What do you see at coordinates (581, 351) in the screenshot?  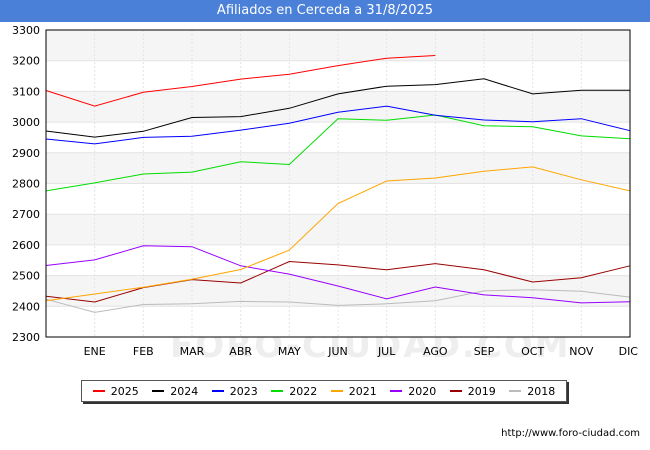 I see `x-tick-label: NOV` at bounding box center [581, 351].